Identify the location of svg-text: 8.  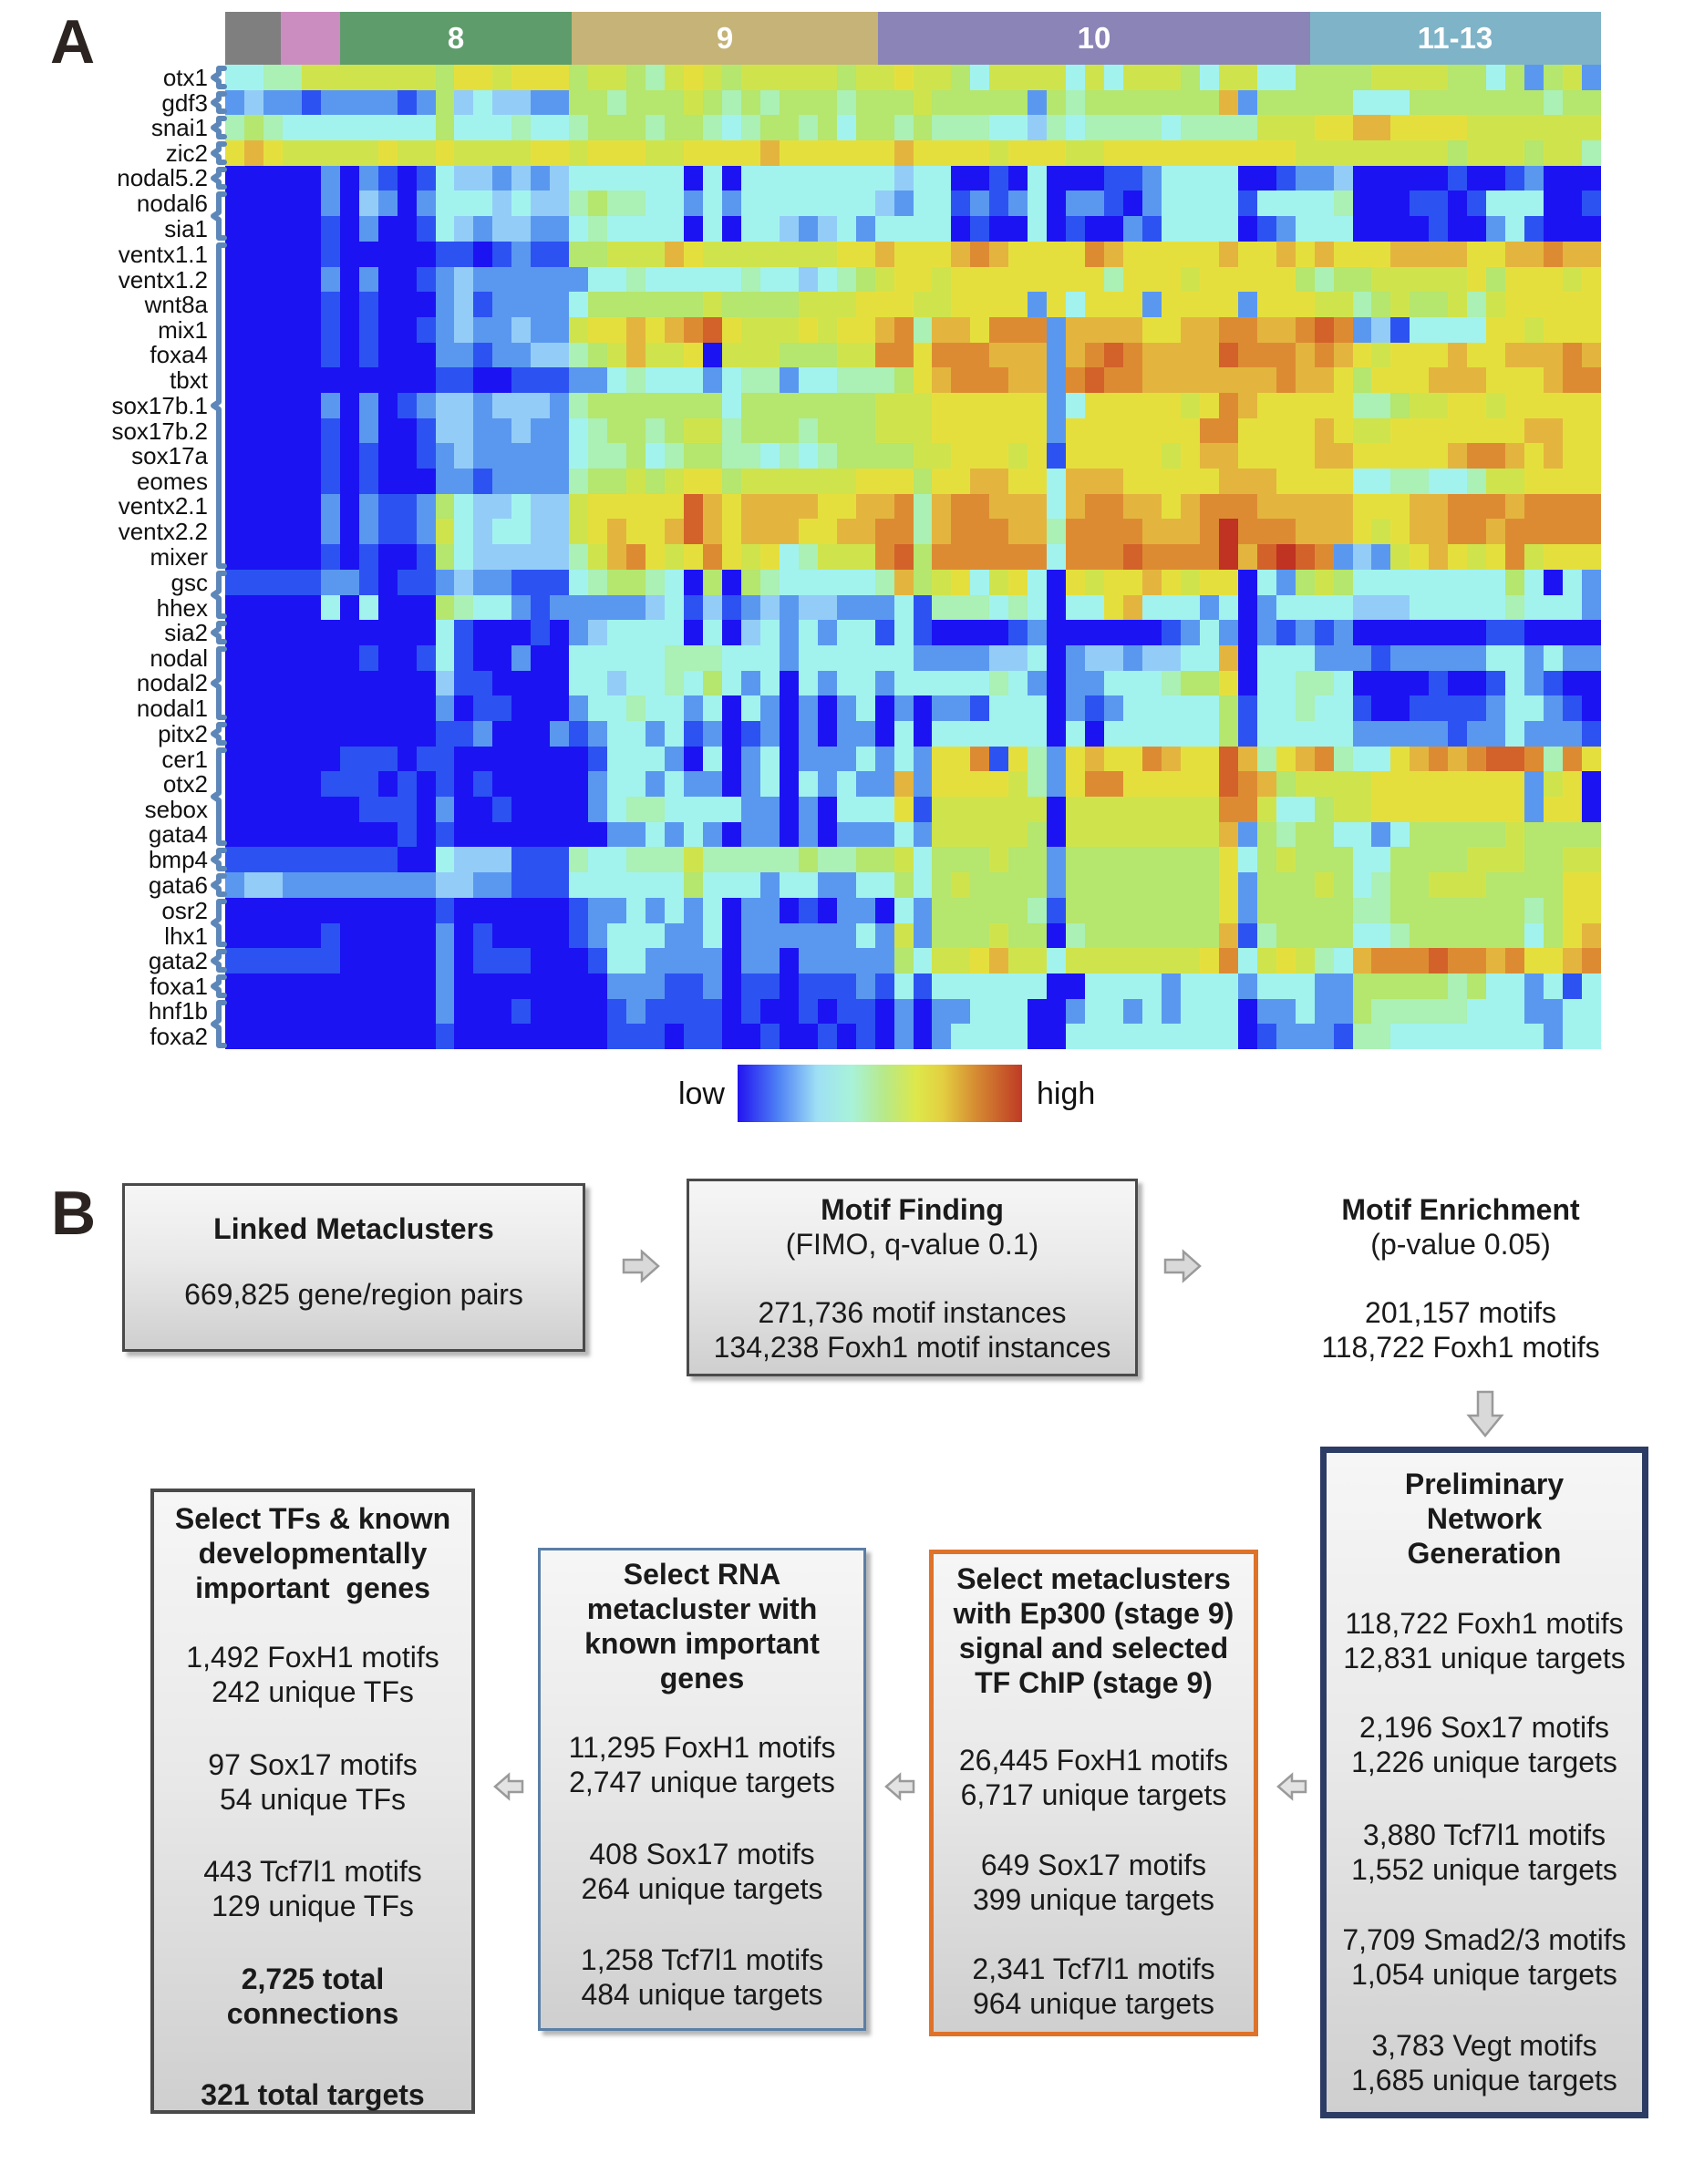
(456, 38).